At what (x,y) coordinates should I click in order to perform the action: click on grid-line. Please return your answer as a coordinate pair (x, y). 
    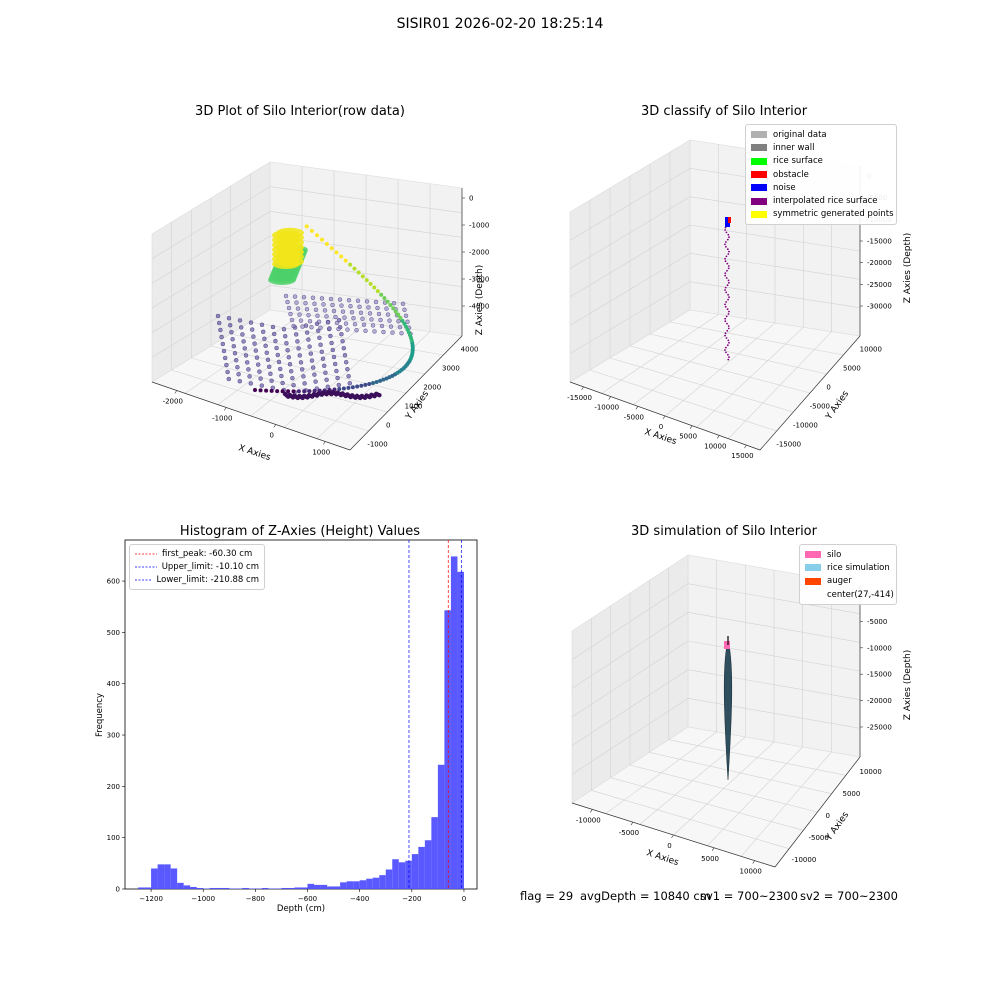
    Looking at the image, I should click on (757, 757).